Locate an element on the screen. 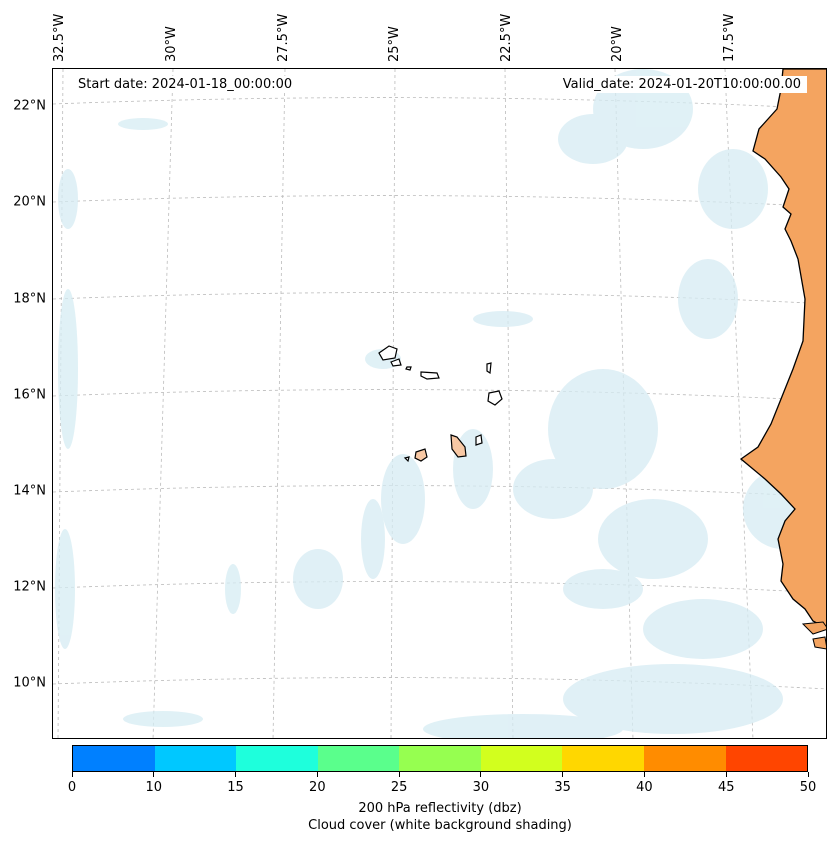 The image size is (837, 843). cape-verde-islands is located at coordinates (440, 404).